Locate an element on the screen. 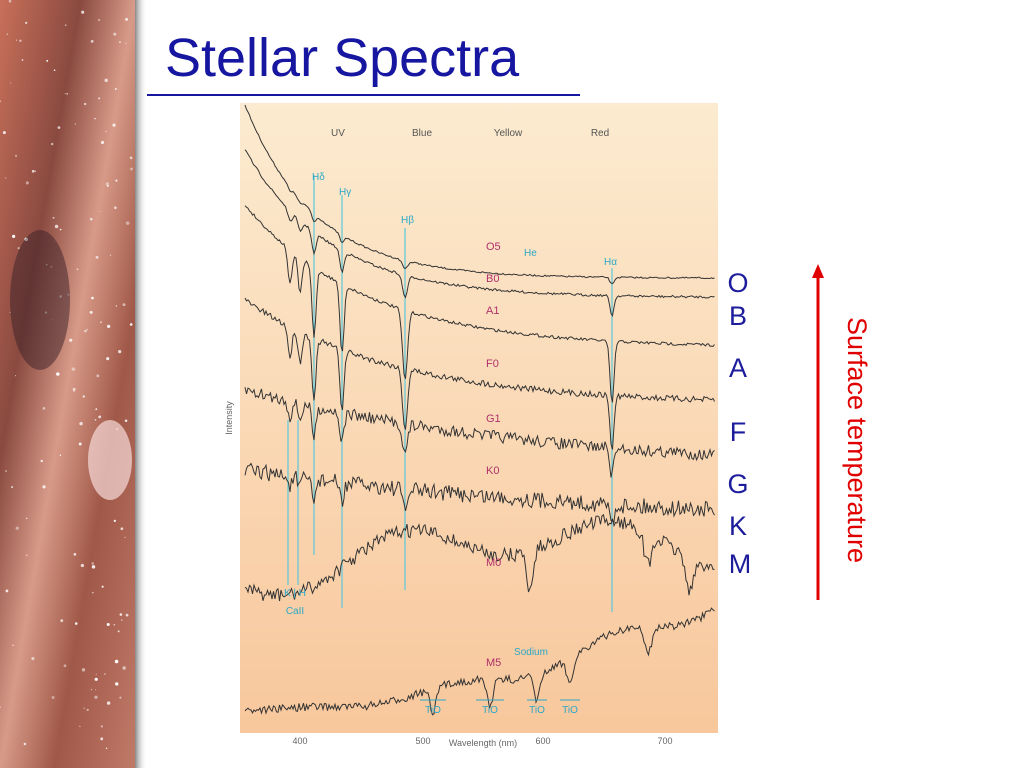 The image size is (1024, 773). class-label: G1 is located at coordinates (493, 419).